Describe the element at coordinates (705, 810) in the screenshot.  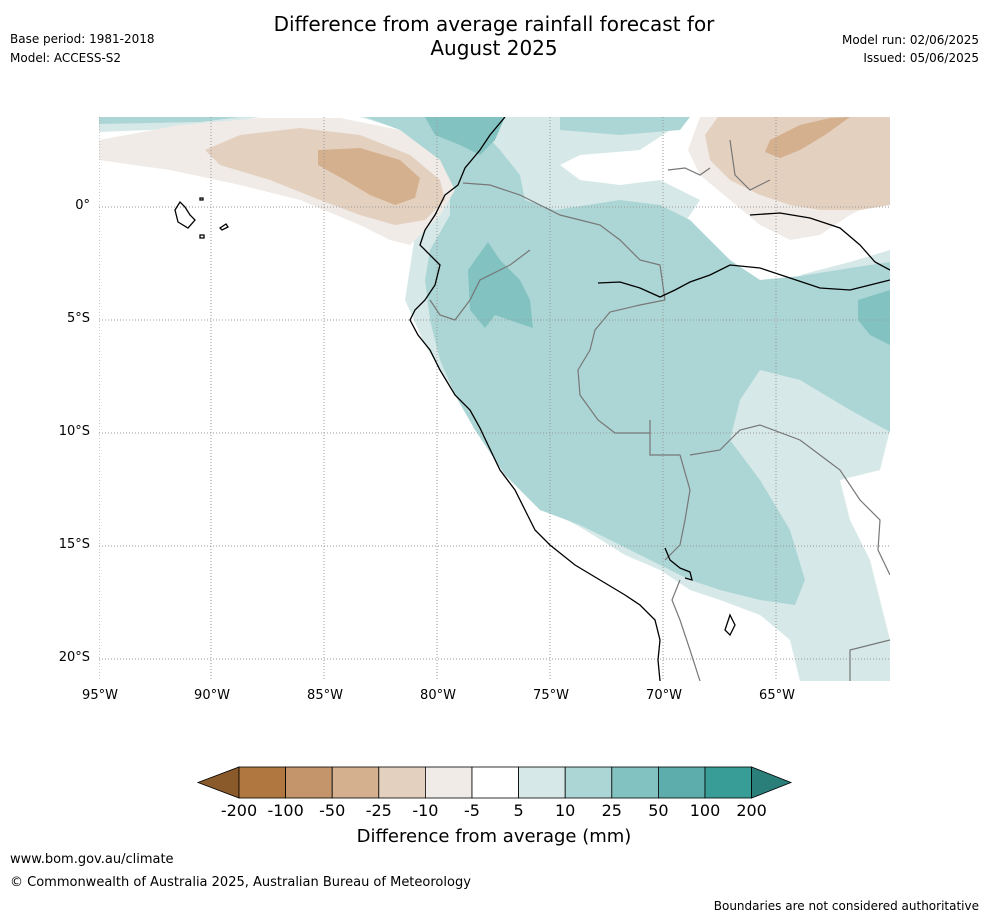
I see `colorbar-tick-label: 100` at that location.